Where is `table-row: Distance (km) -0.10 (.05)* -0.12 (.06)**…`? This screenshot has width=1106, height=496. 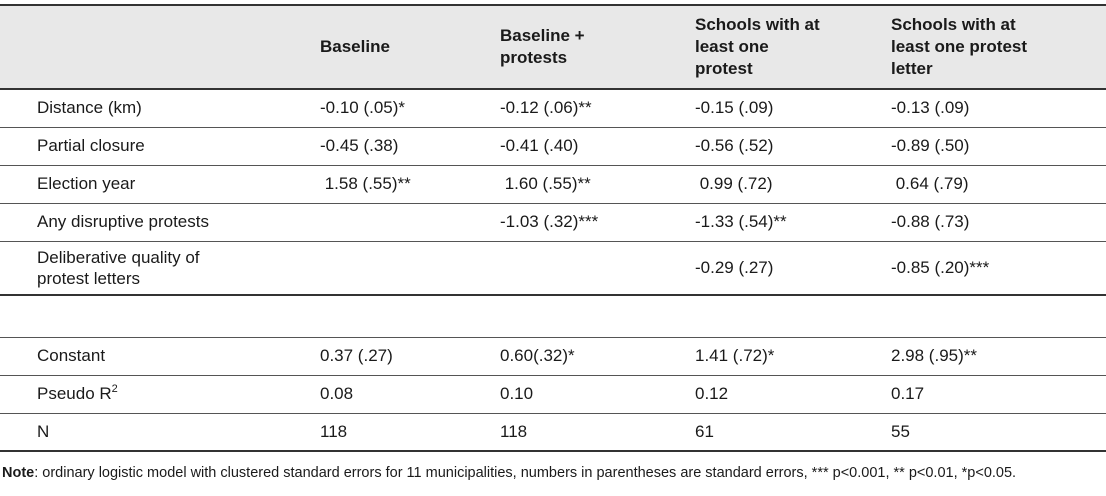
table-row: Distance (km) -0.10 (.05)* -0.12 (.06)**… is located at coordinates (553, 108).